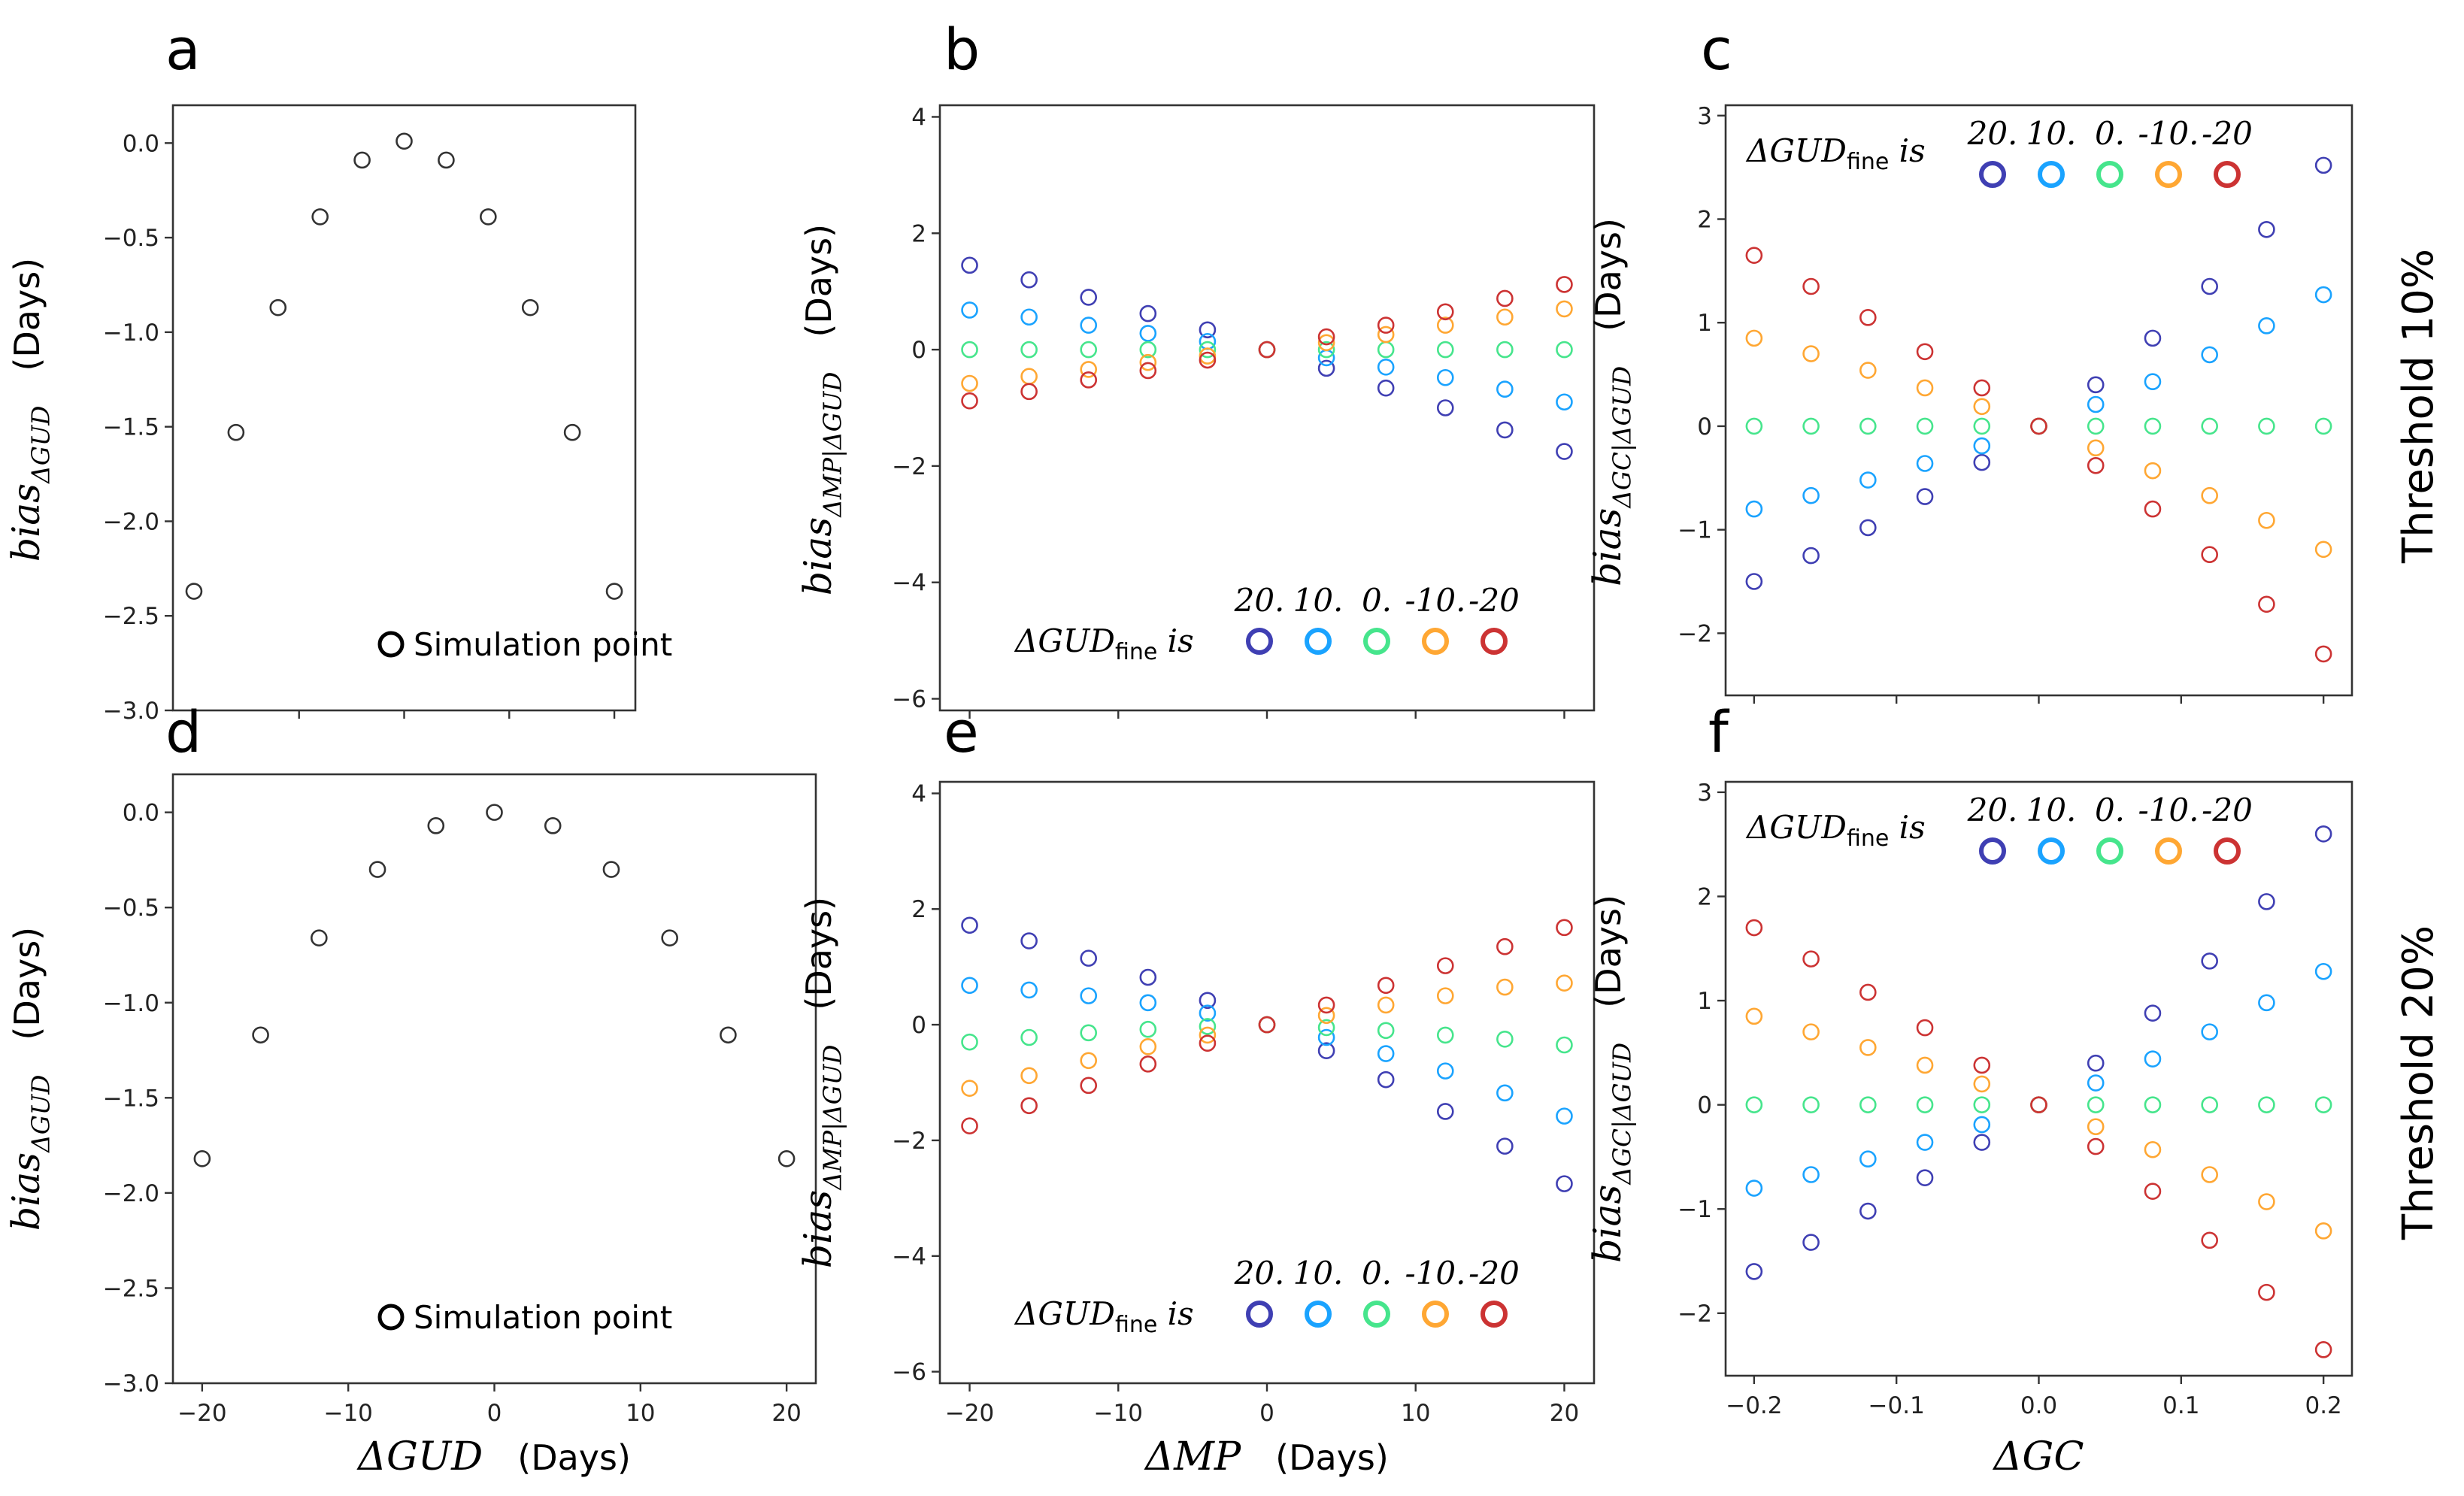 The height and width of the screenshot is (1496, 2464). What do you see at coordinates (2180, 1406) in the screenshot?
I see `x-tick-label: 0.1` at bounding box center [2180, 1406].